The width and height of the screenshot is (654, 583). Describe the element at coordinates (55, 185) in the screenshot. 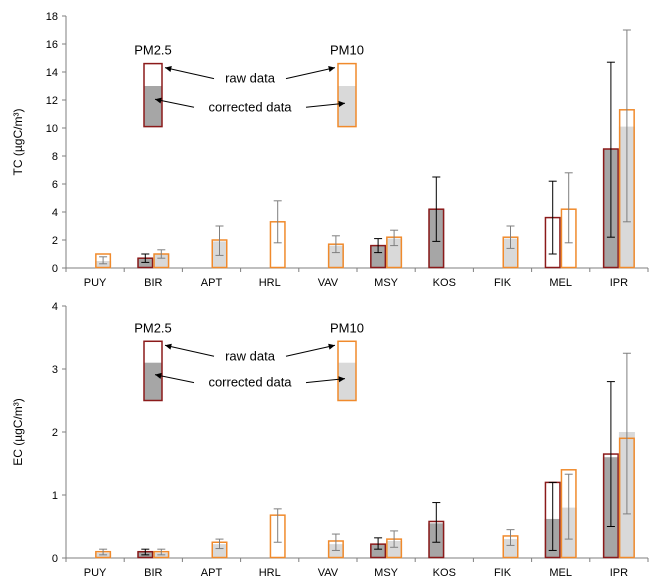

I see `y-tick-label: 6` at that location.